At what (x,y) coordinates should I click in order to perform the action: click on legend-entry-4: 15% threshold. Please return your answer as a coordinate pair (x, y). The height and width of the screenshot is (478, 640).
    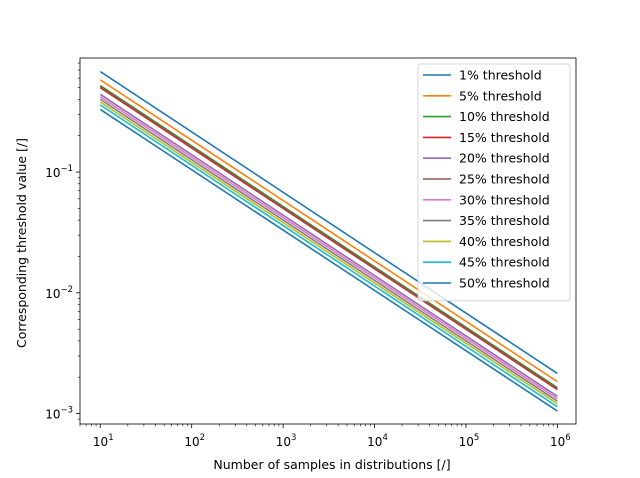
    Looking at the image, I should click on (504, 137).